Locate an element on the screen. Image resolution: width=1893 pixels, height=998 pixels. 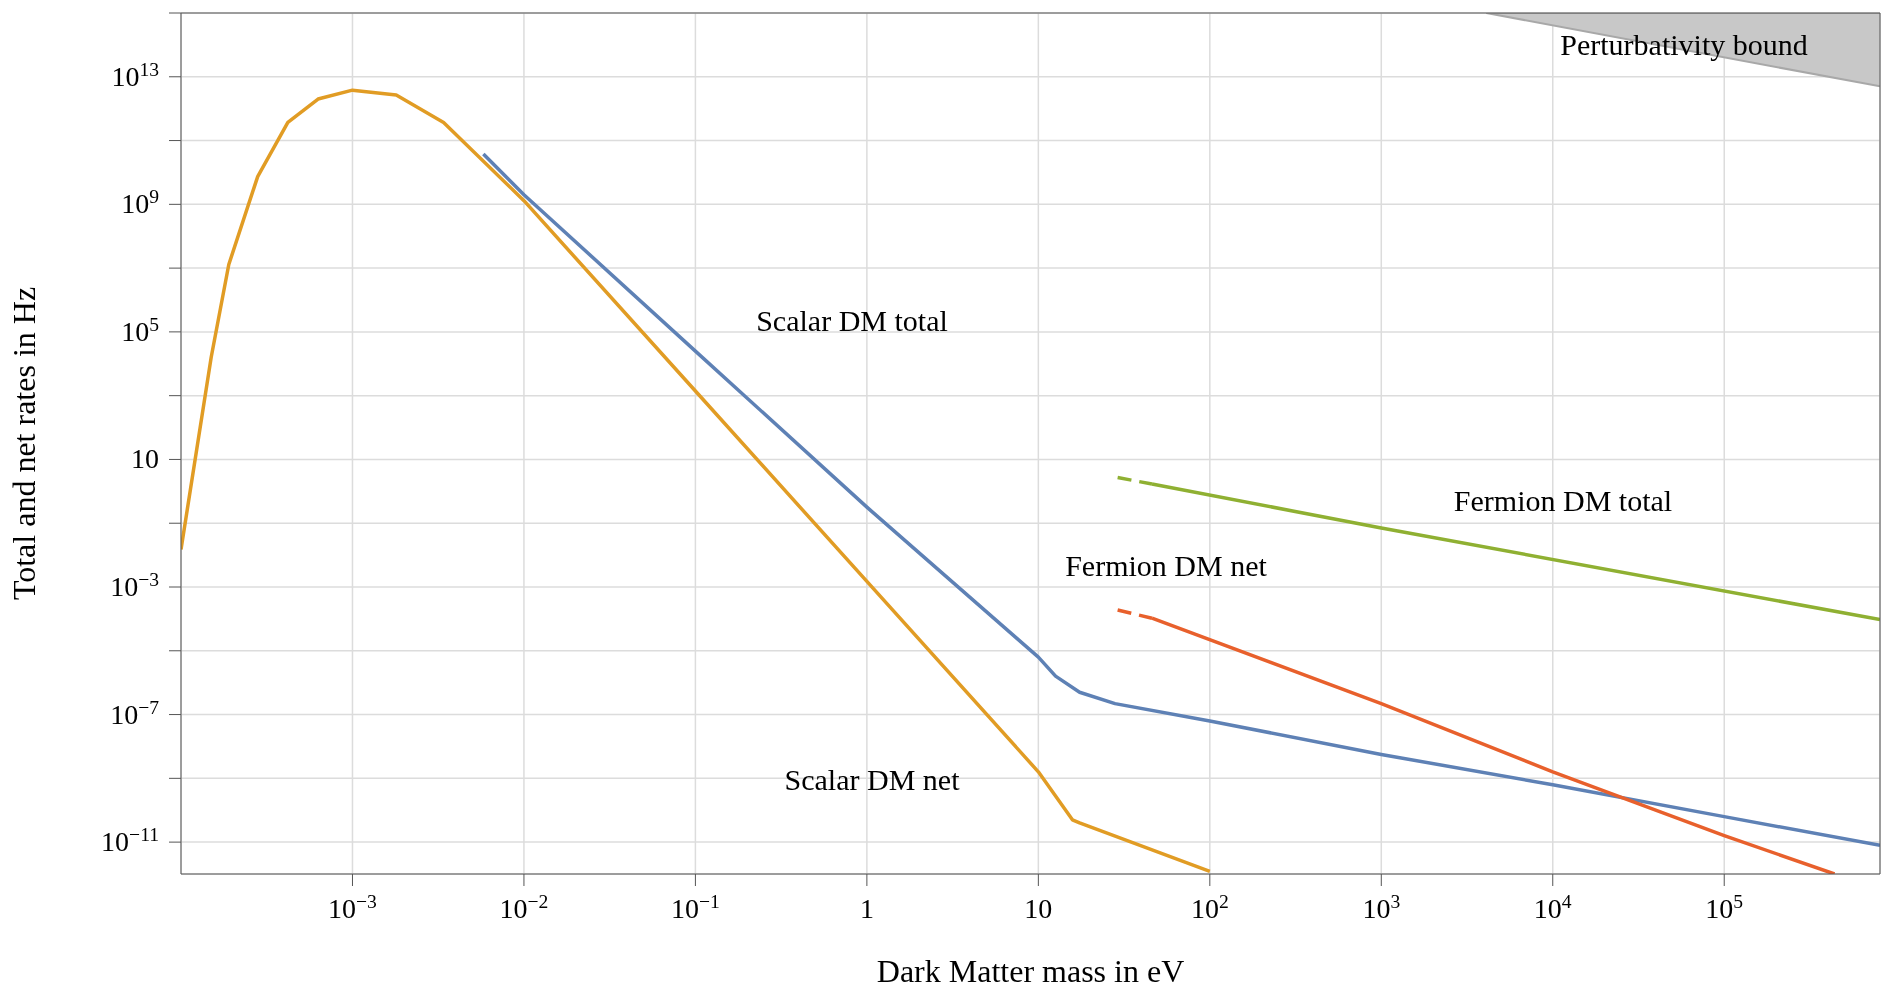
y-tick-label: 10$^{13}$ is located at coordinates (135, 75).